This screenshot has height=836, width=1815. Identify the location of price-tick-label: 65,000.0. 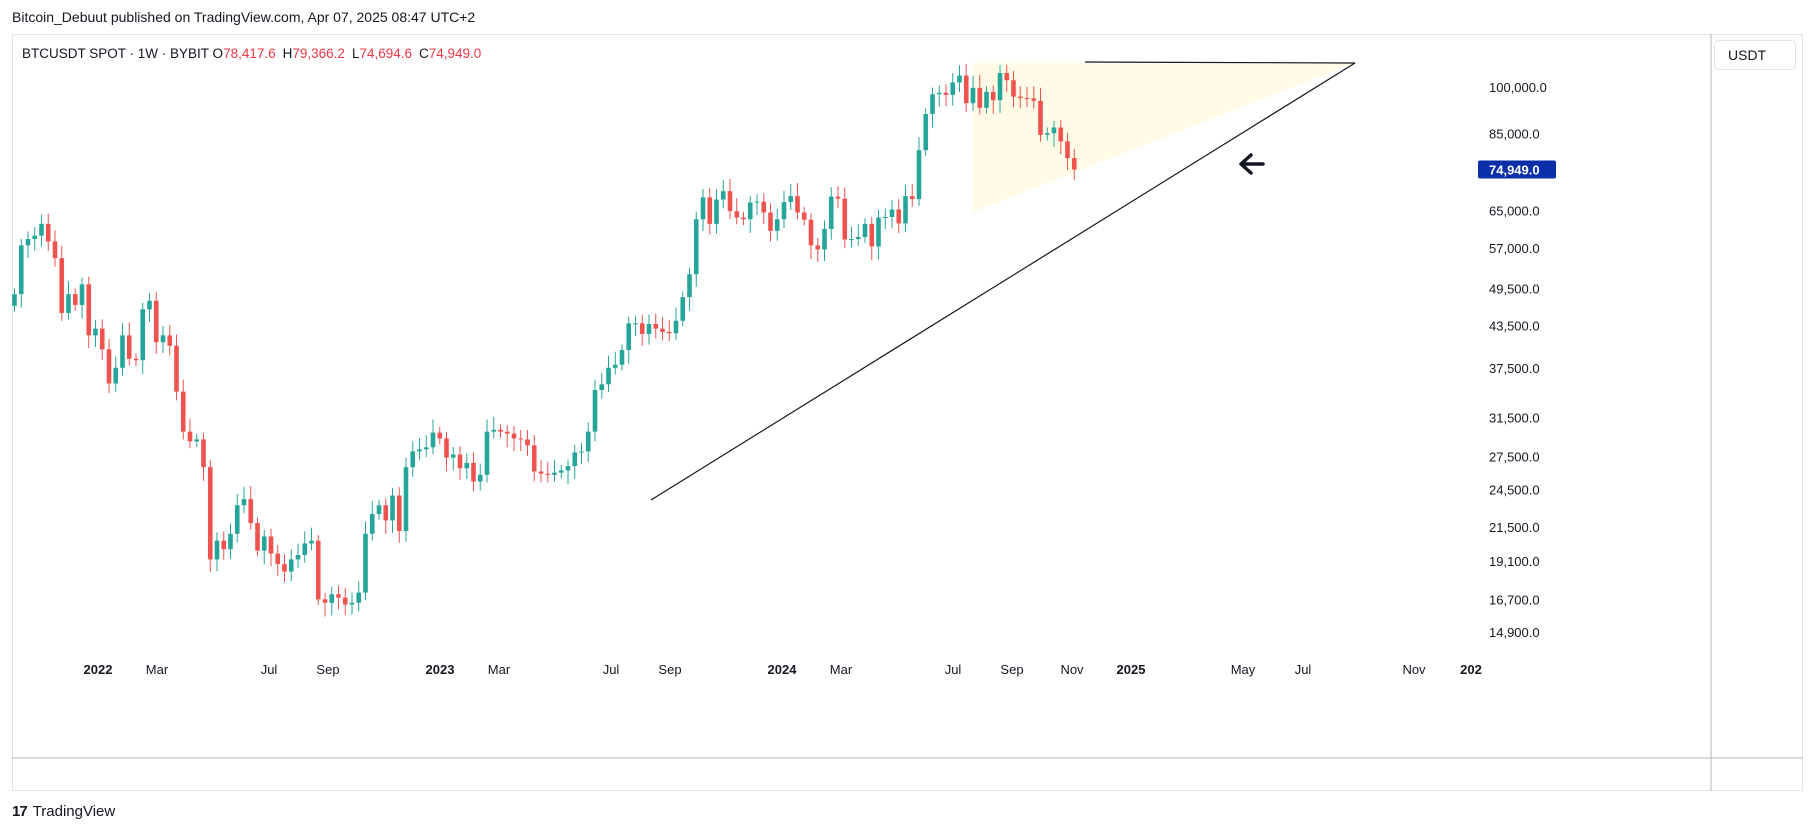
(1514, 210).